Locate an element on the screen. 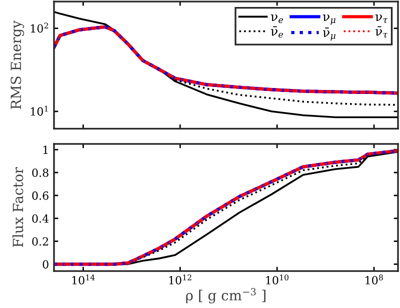 Image resolution: width=400 pixels, height=308 pixels. y-axis-title: Flux Factor is located at coordinates (18, 207).